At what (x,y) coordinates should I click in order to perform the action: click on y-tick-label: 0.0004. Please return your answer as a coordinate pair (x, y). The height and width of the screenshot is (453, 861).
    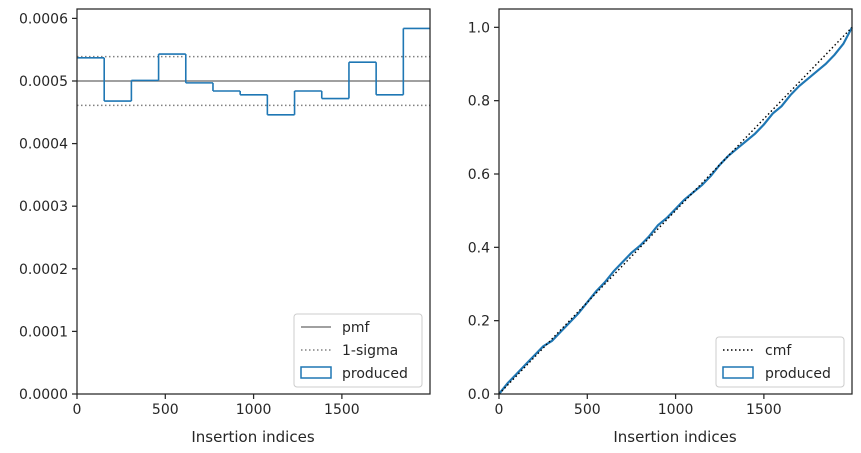
    Looking at the image, I should click on (43, 145).